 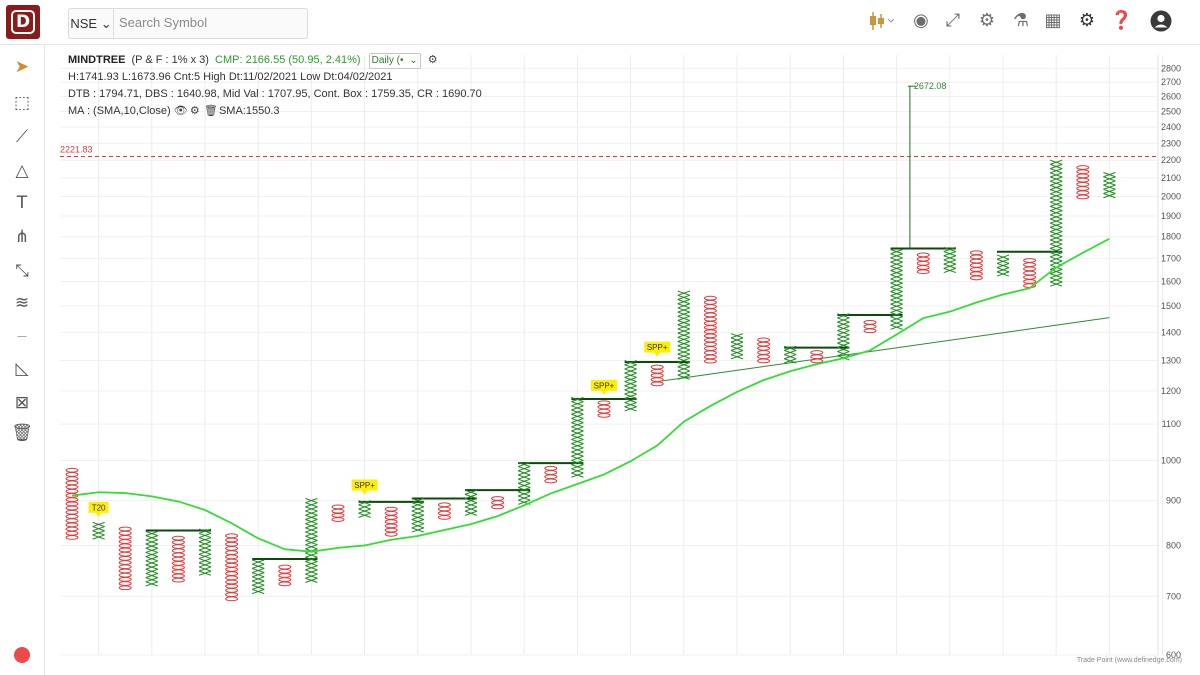 I want to click on timeframe-select: Daily (• ⌄, so click(x=394, y=61).